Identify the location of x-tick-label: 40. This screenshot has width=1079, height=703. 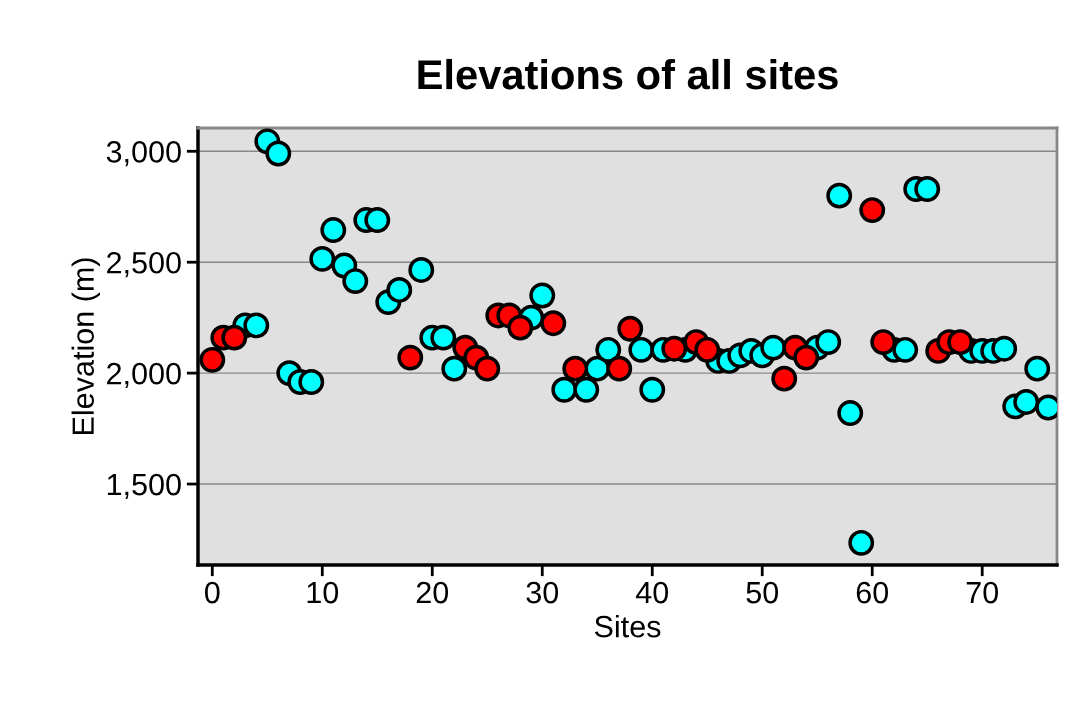
(652, 592).